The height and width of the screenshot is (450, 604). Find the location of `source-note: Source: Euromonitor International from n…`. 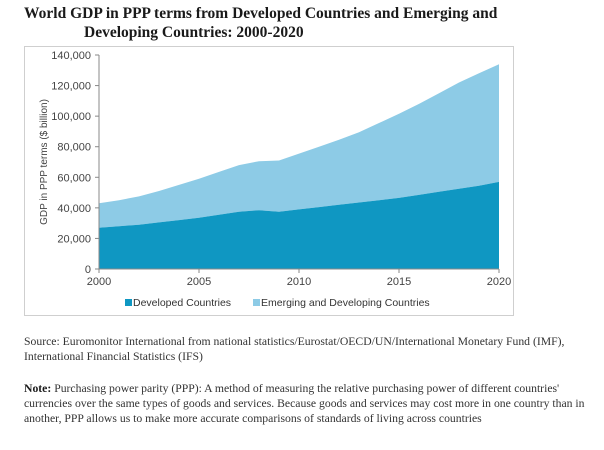

source-note: Source: Euromonitor International from n… is located at coordinates (294, 349).